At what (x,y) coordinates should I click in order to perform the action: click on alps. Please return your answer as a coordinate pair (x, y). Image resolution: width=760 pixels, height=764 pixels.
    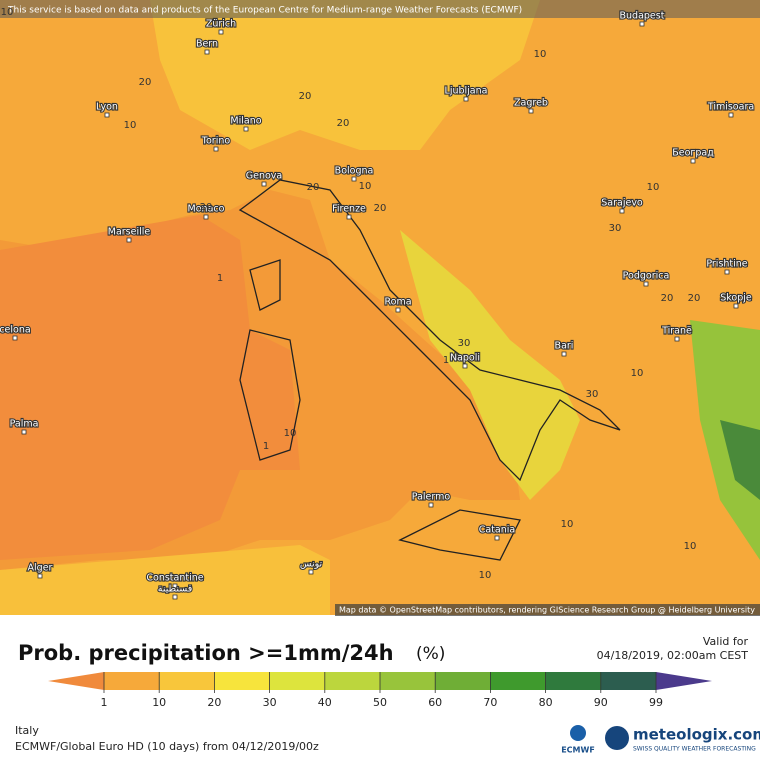
    Looking at the image, I should click on (345, 75).